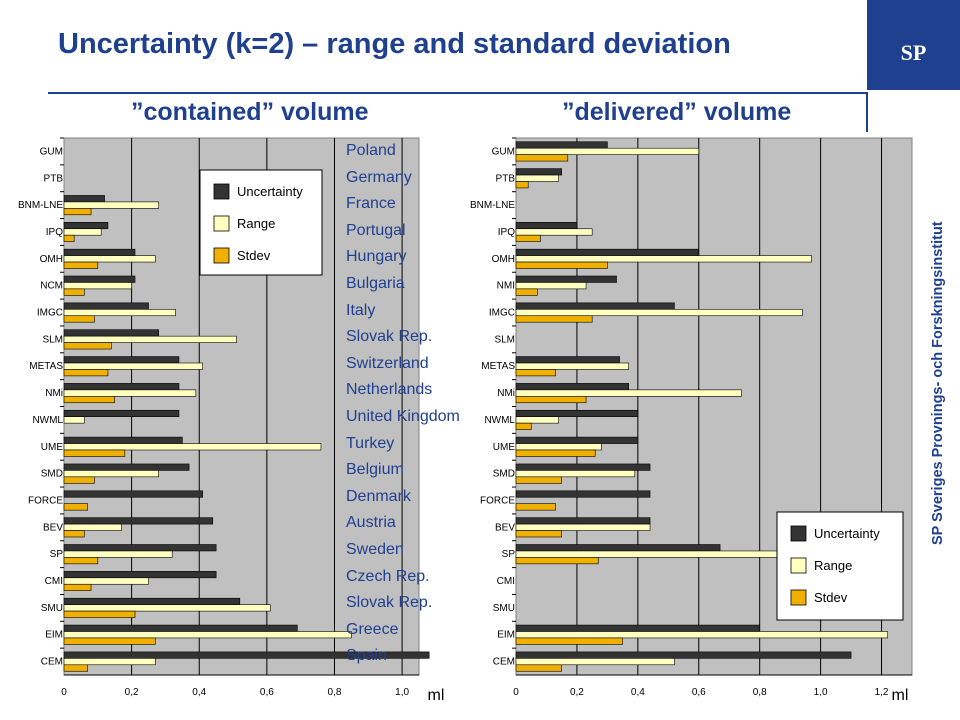 Image resolution: width=960 pixels, height=720 pixels. What do you see at coordinates (882, 692) in the screenshot?
I see `x-tick-label: 1,2` at bounding box center [882, 692].